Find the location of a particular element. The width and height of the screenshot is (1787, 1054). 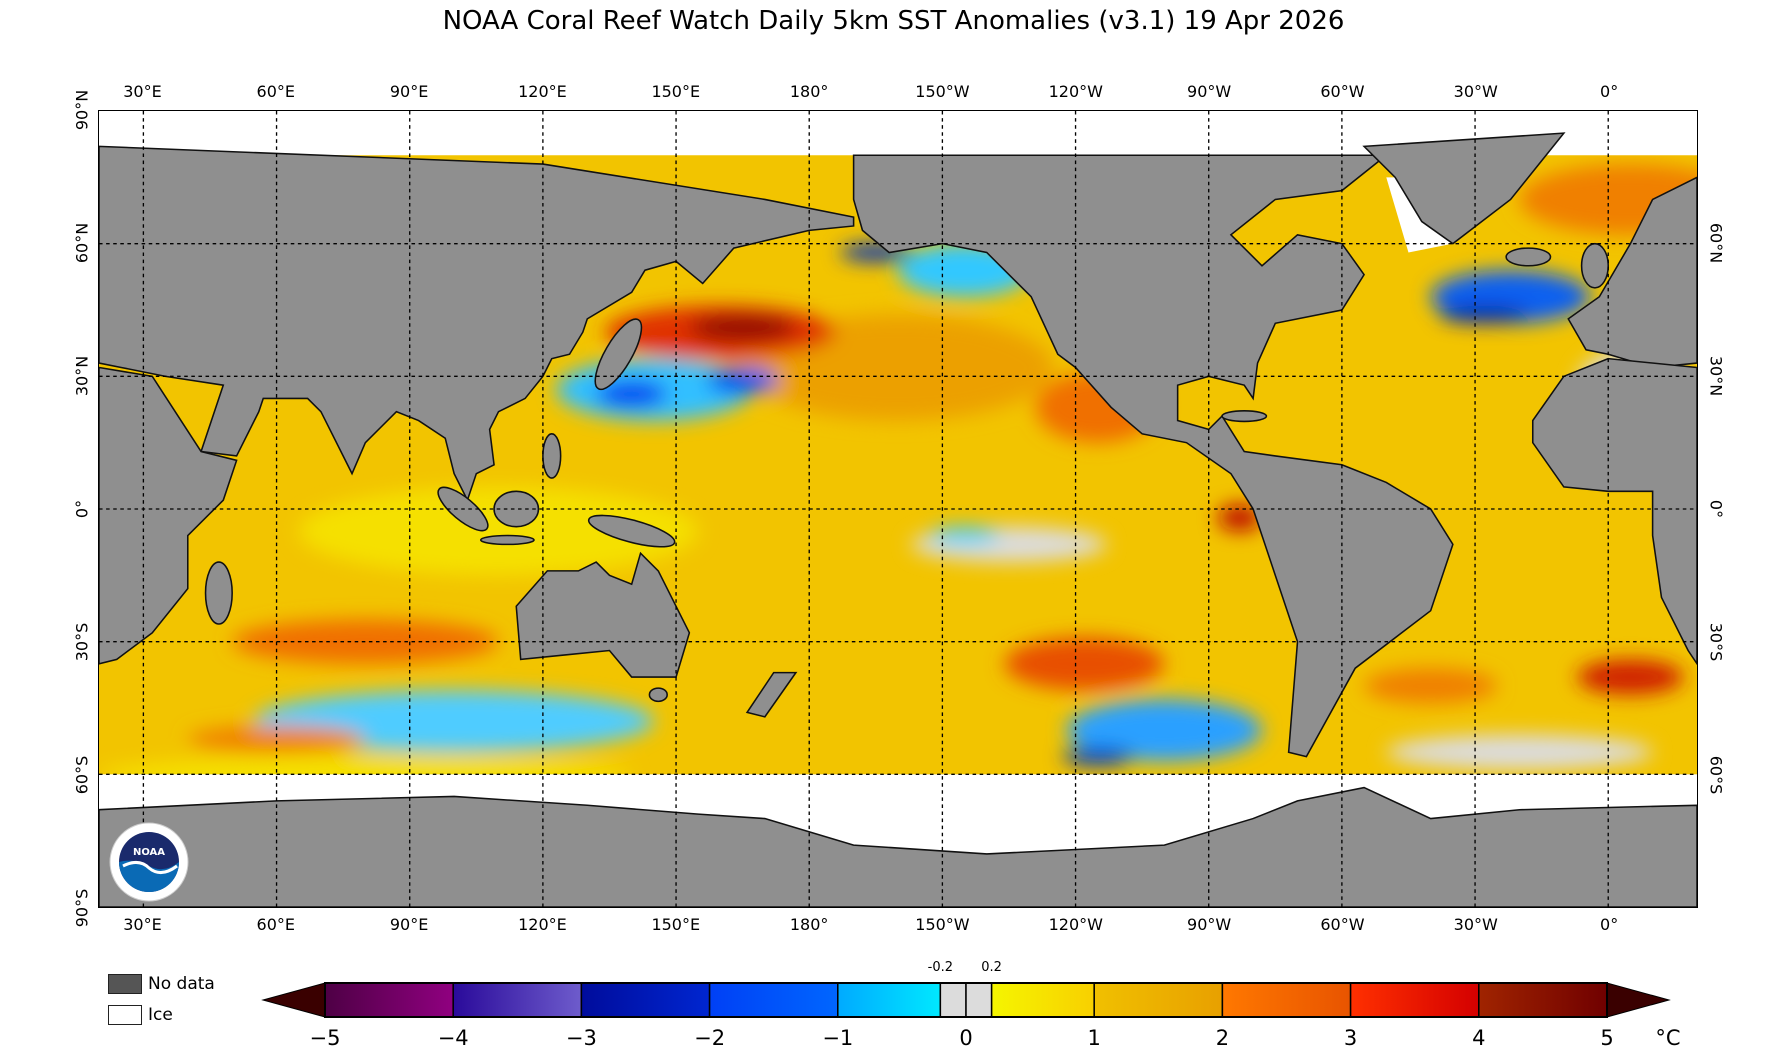

lat-label-right: 30°N is located at coordinates (1716, 376).